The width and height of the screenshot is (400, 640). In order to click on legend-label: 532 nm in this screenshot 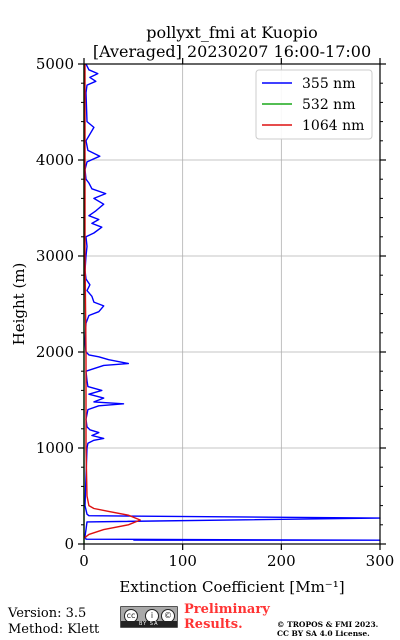, I will do `click(328, 105)`.